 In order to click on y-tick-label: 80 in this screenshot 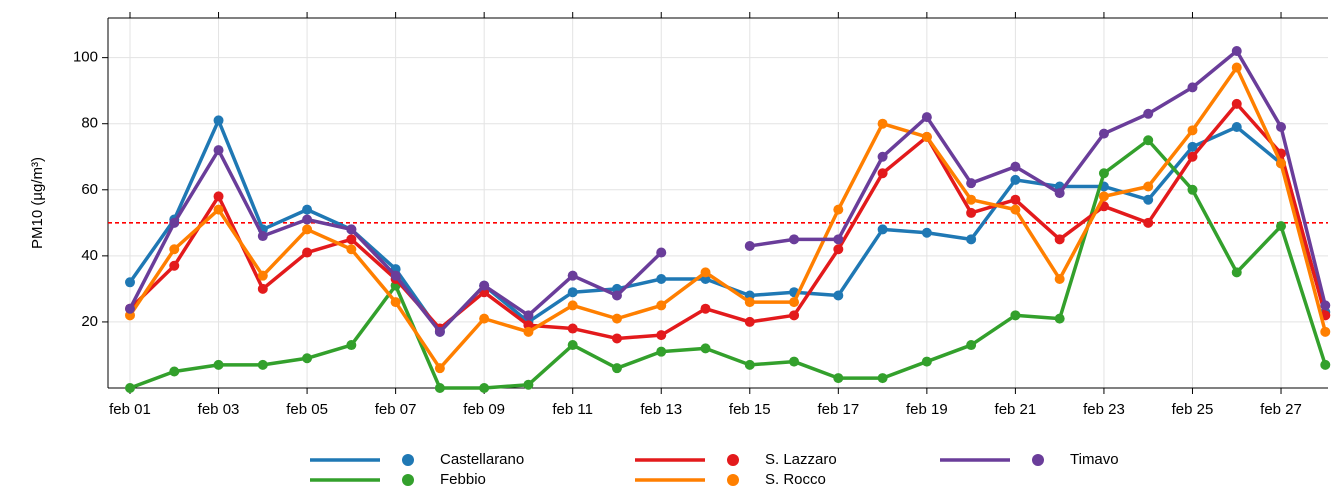, I will do `click(89, 123)`.